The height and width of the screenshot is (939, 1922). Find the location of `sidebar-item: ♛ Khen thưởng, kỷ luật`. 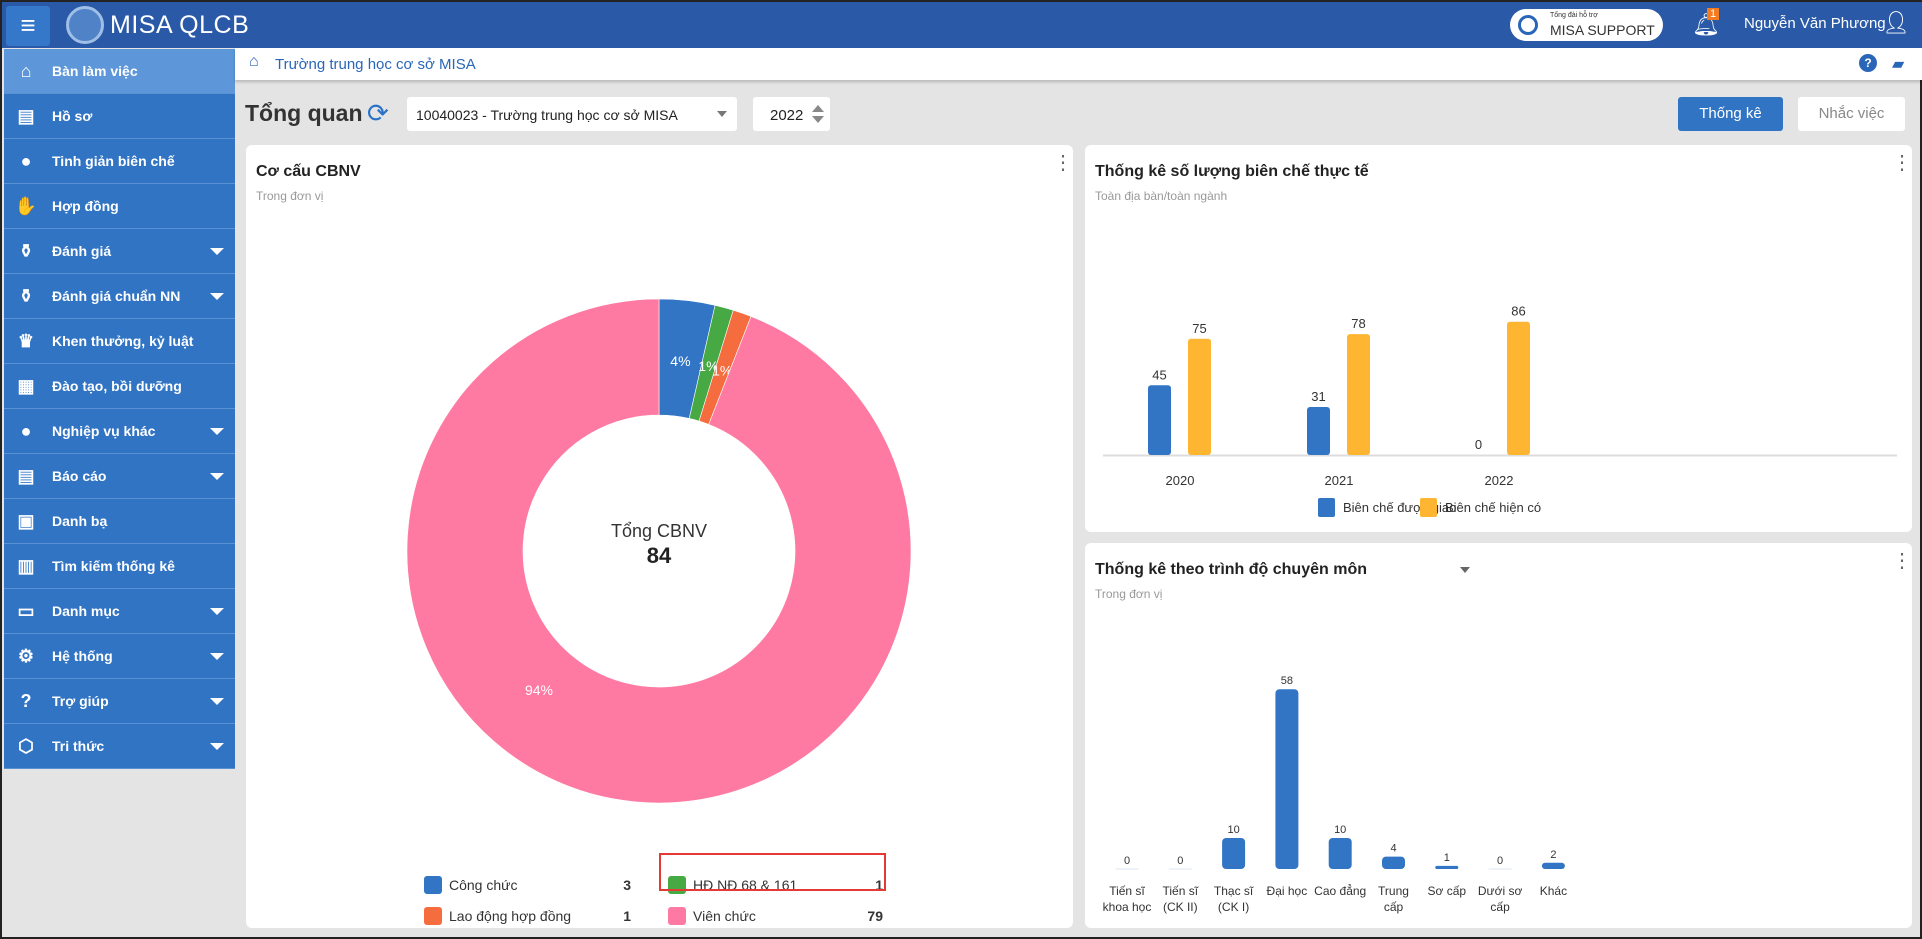

sidebar-item: ♛ Khen thưởng, kỷ luật is located at coordinates (119, 341).